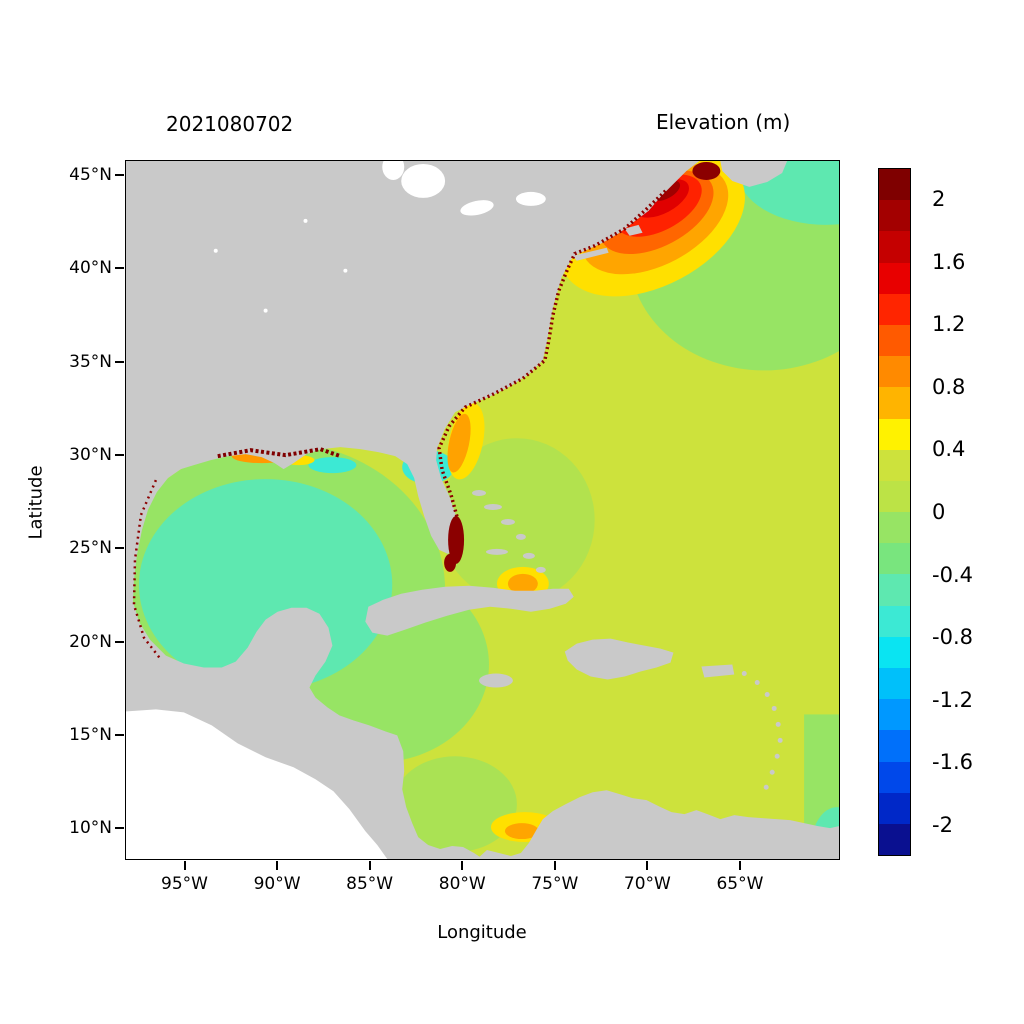 This screenshot has height=1024, width=1024. I want to click on land-cuba, so click(469, 610).